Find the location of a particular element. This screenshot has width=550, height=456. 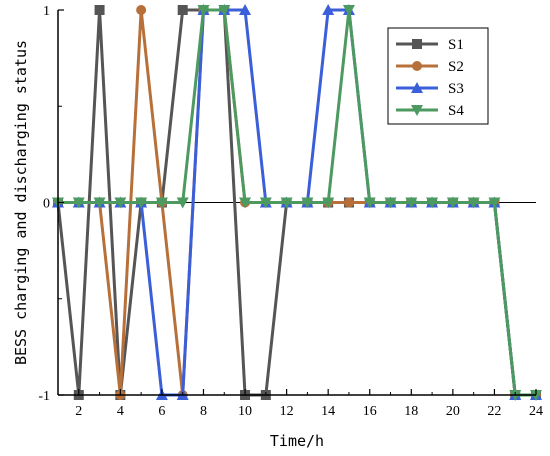

legend-label: S2 is located at coordinates (456, 67).